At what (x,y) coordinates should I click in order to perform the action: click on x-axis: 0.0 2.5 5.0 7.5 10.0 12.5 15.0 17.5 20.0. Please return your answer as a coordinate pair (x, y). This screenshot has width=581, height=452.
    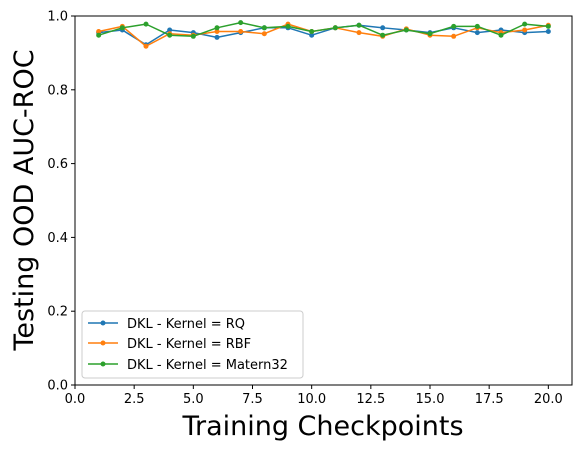
    Looking at the image, I should click on (314, 396).